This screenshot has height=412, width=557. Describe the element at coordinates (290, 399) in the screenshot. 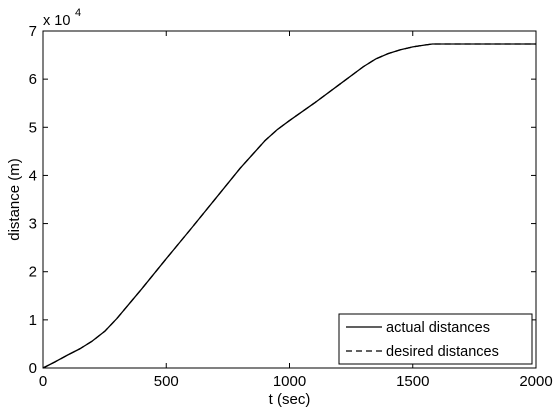

I see `x-axis-label: t (sec)` at that location.